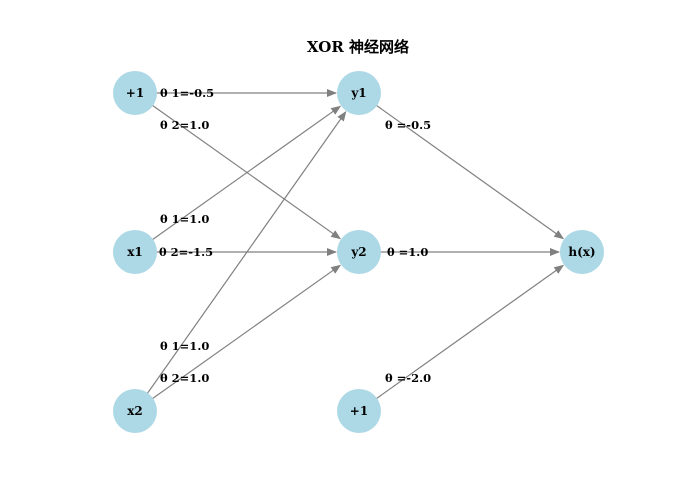 The height and width of the screenshot is (500, 700). I want to click on edge-weight-label: θ 2=-1.5, so click(186, 252).